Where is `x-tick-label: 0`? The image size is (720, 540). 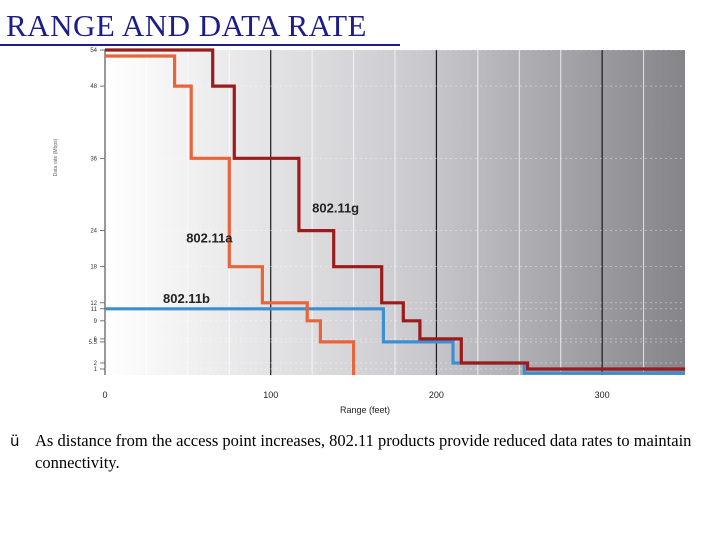 x-tick-label: 0 is located at coordinates (104, 395).